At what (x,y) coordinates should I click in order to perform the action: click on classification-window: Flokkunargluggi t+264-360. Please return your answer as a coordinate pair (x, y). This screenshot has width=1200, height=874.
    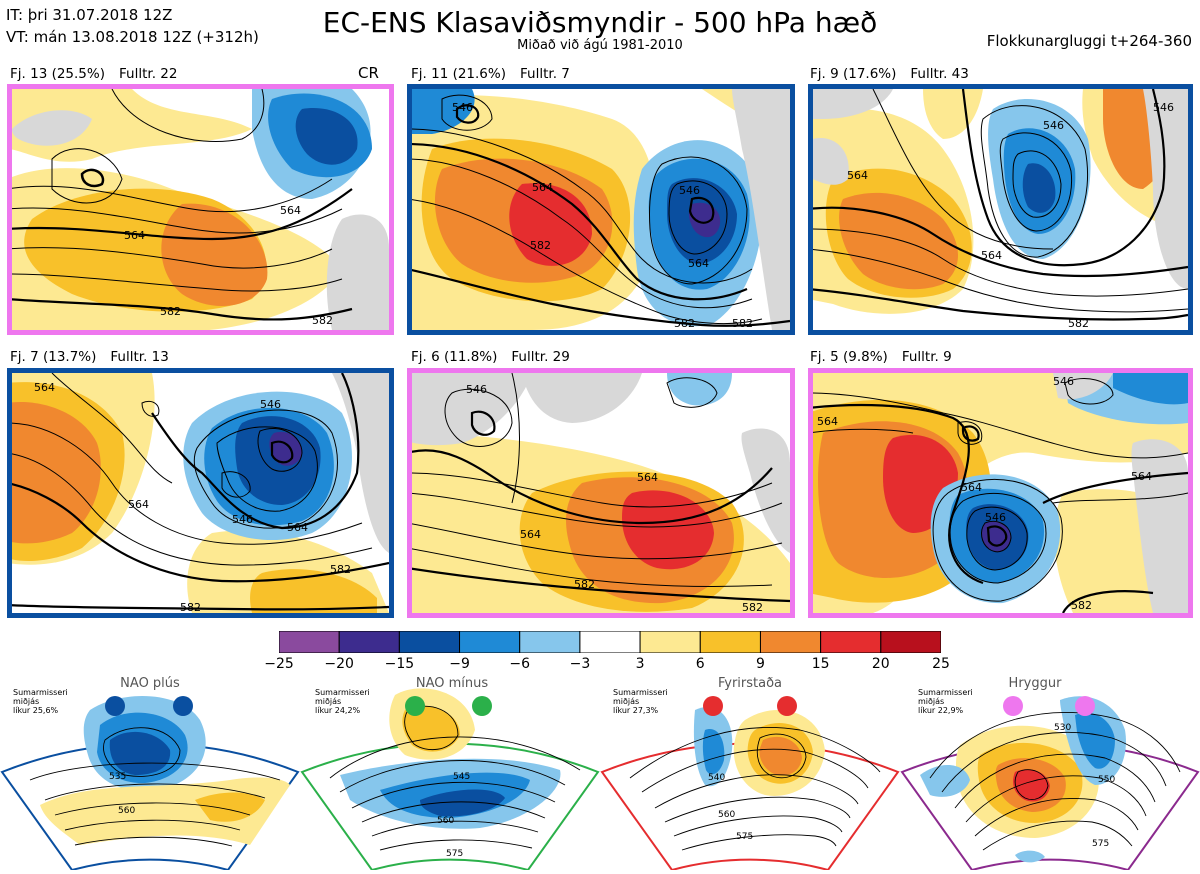
    Looking at the image, I should click on (1089, 41).